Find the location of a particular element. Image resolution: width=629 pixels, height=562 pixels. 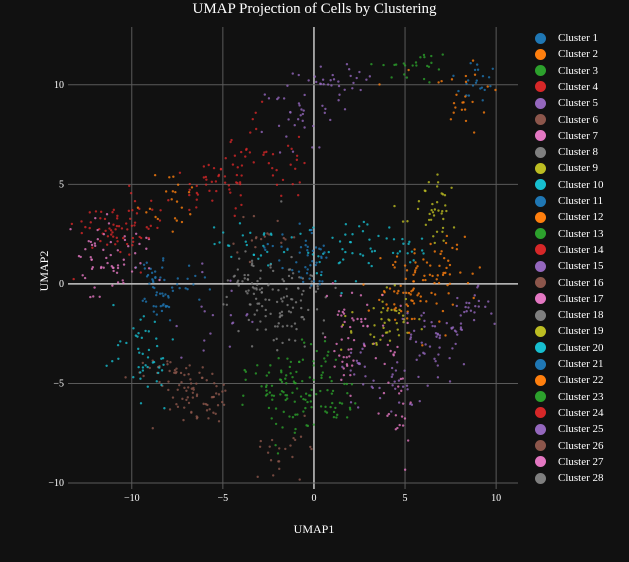

legend-item: Cluster 18 is located at coordinates (580, 315).